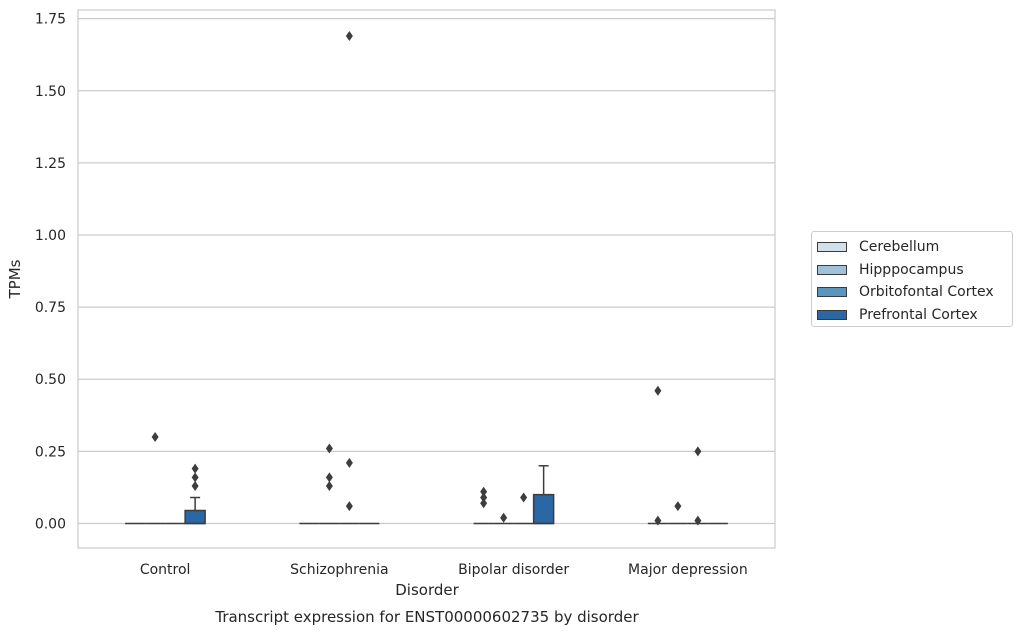  I want to click on y-tick-label: 0.25, so click(50, 452).